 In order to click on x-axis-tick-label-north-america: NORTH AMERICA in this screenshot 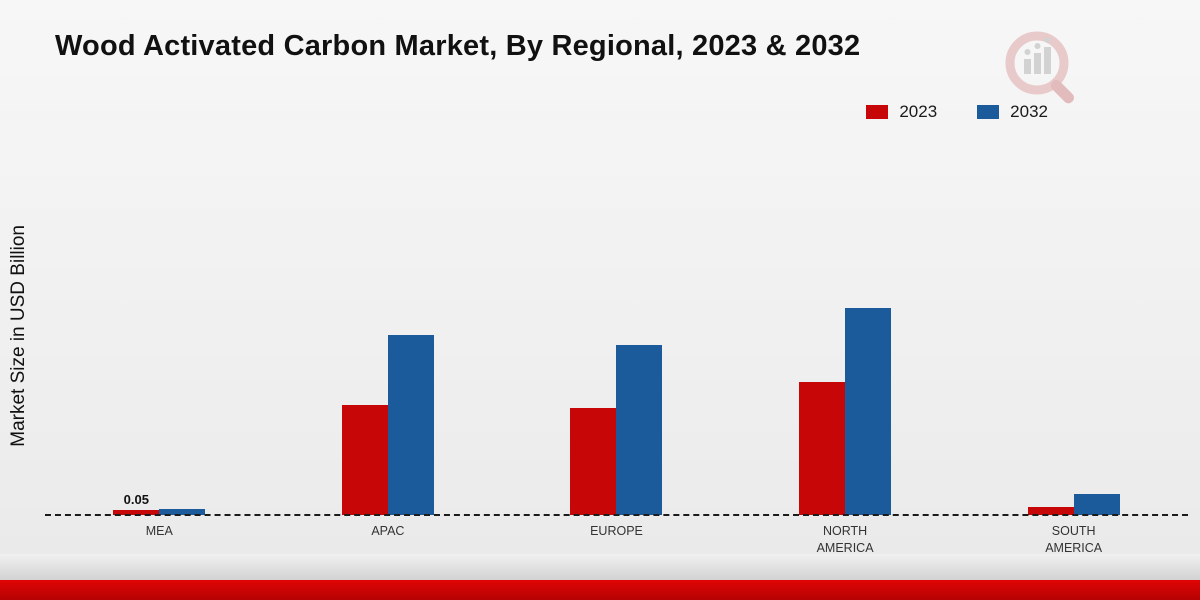, I will do `click(845, 539)`.